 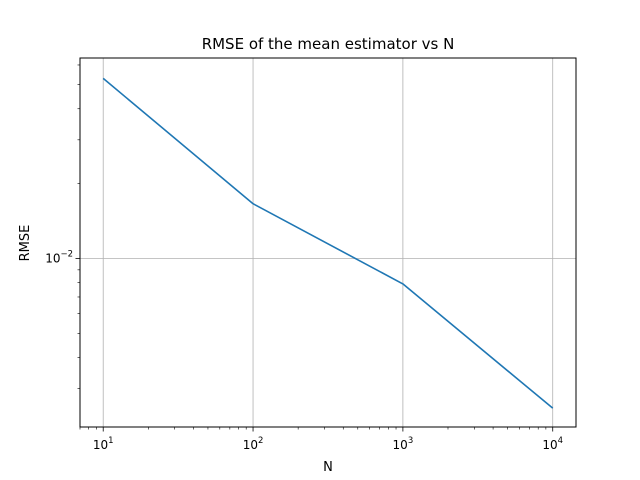 I want to click on x-tick-label: 10¹, so click(x=103, y=444).